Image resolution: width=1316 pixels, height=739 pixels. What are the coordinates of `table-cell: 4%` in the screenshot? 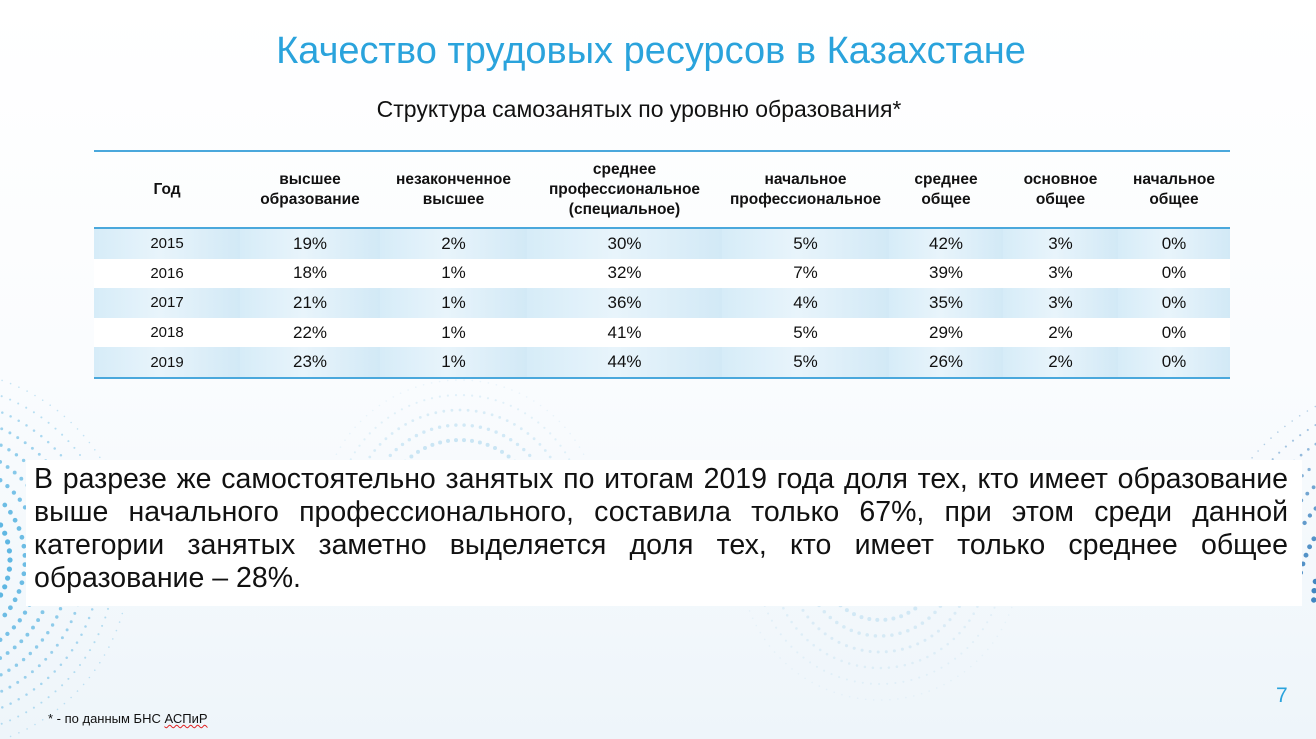 It's located at (805, 303).